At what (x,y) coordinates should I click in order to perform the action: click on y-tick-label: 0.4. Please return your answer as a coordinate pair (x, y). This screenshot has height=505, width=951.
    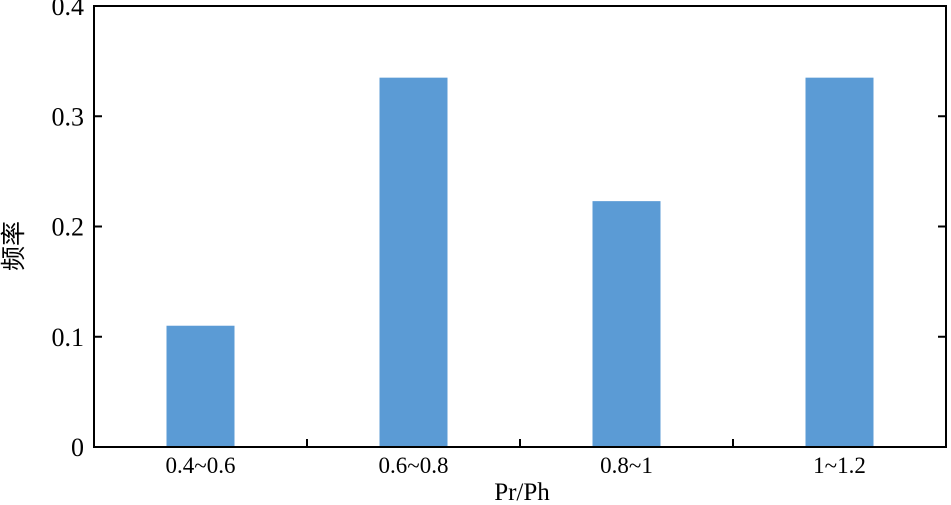
    Looking at the image, I should click on (68, 10).